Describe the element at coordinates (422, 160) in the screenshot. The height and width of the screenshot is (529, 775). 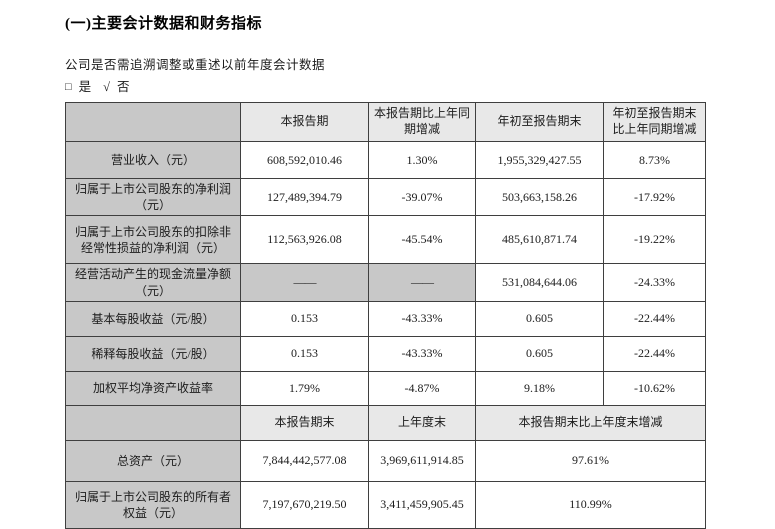
I see `cell-value: 1.30%` at that location.